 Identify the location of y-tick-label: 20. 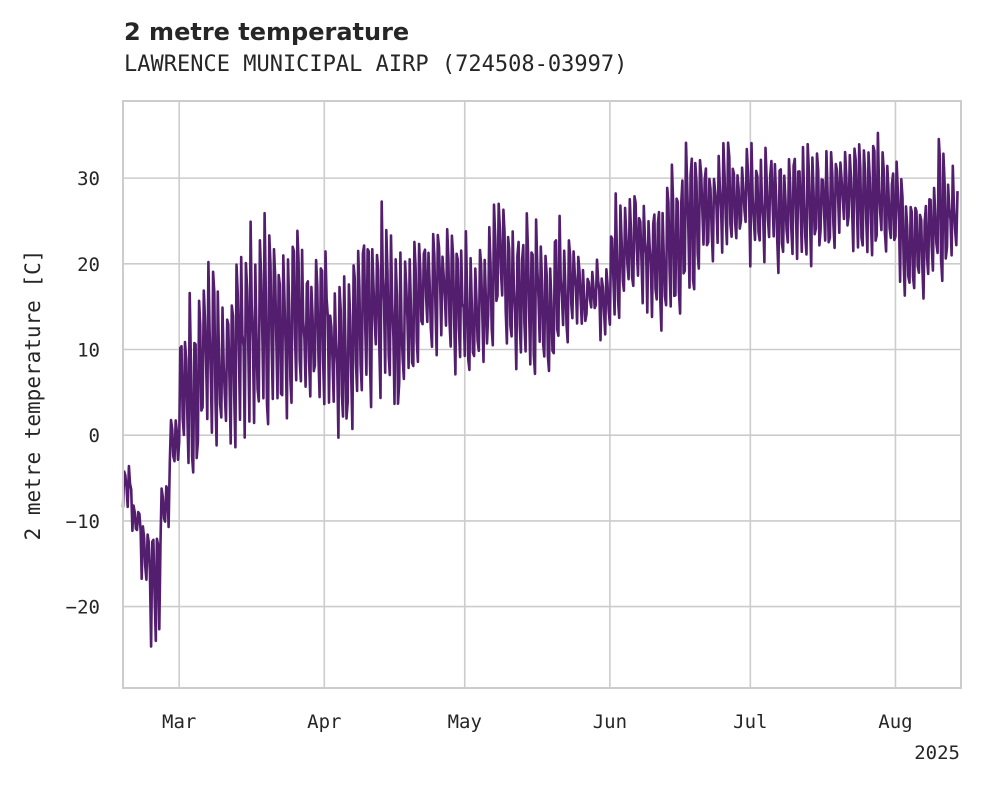
(88, 265).